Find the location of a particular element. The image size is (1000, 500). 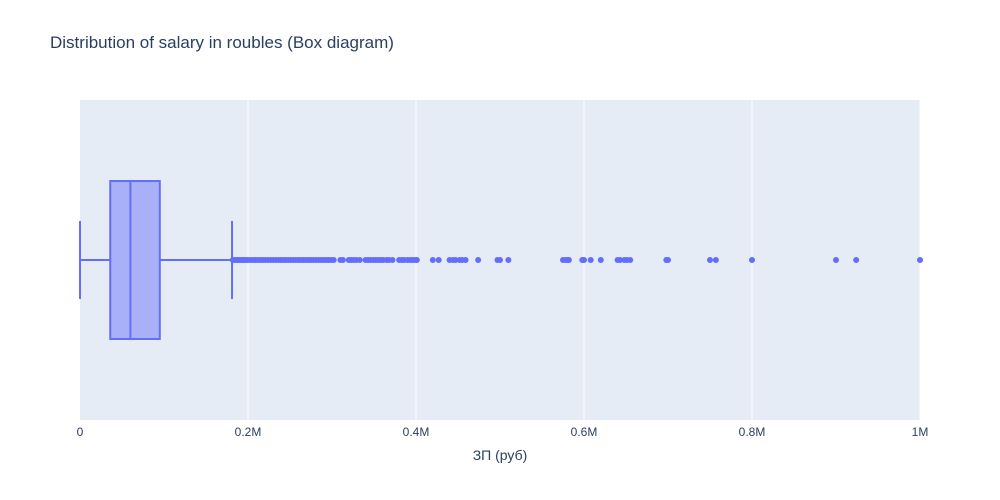

x-tick-label: 0.6M is located at coordinates (584, 432).